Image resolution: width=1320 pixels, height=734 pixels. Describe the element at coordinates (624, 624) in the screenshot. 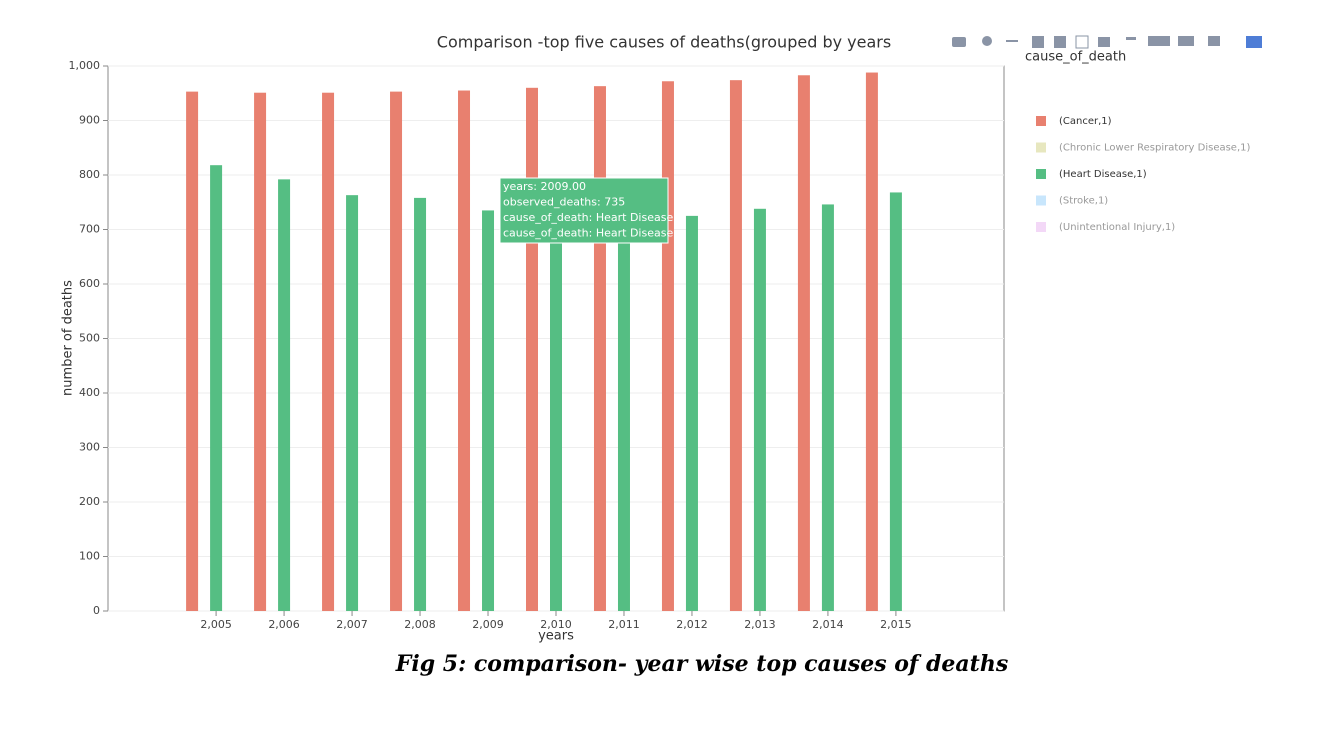

I see `x-tick-label: 2,011` at that location.